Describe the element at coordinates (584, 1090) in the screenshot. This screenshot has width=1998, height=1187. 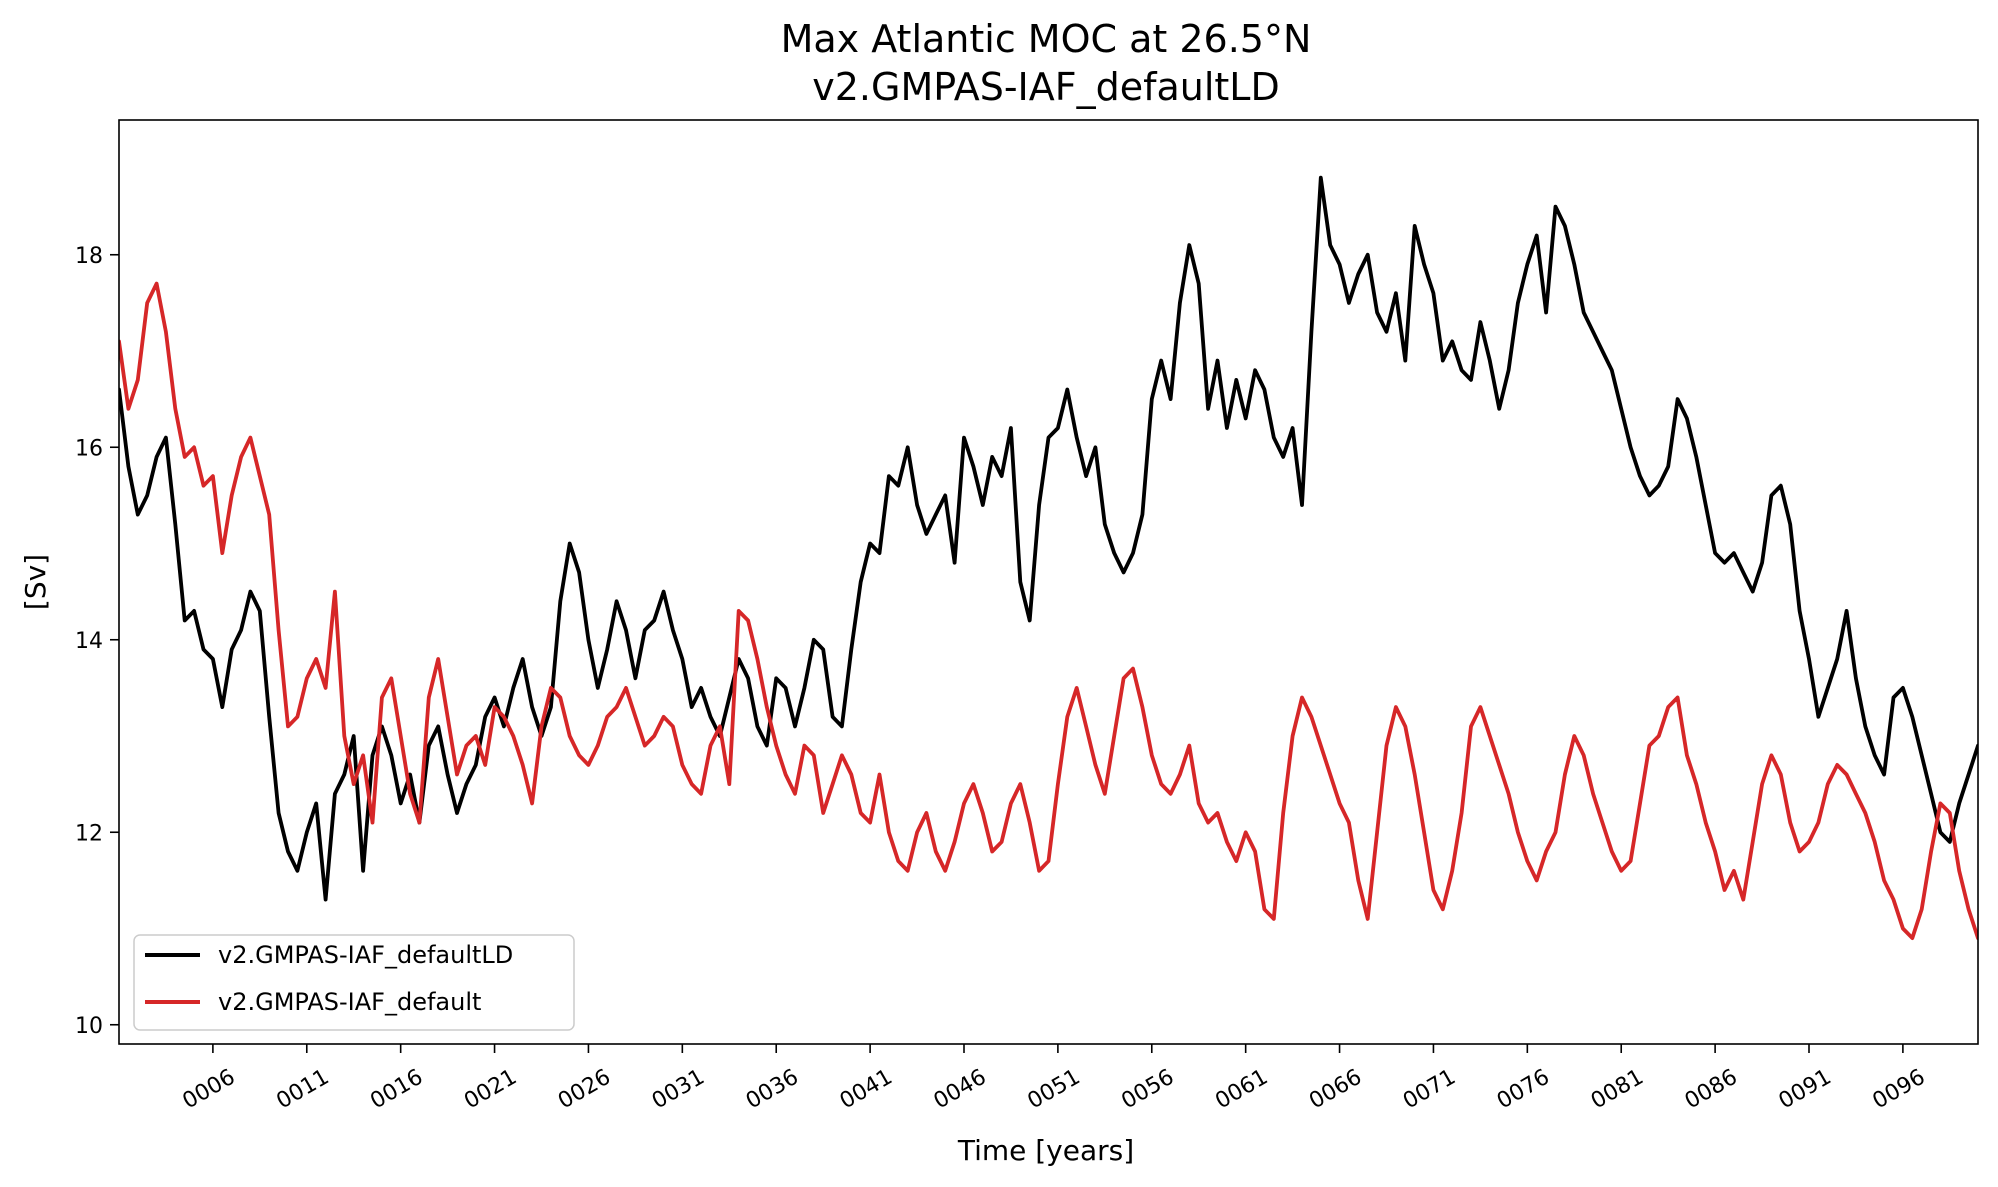
I see `x-tick-label: 0026` at that location.